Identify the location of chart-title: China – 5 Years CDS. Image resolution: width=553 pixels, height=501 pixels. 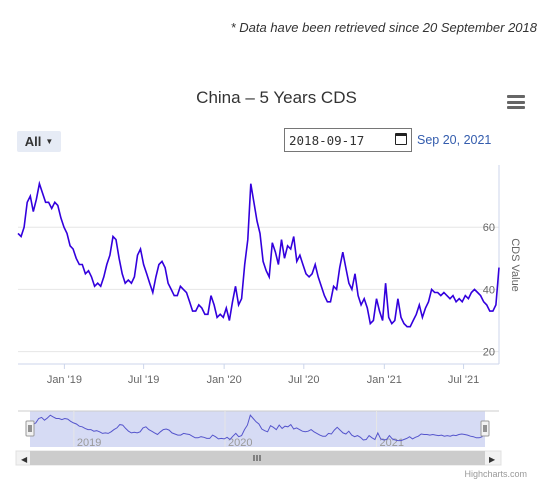
(276, 97).